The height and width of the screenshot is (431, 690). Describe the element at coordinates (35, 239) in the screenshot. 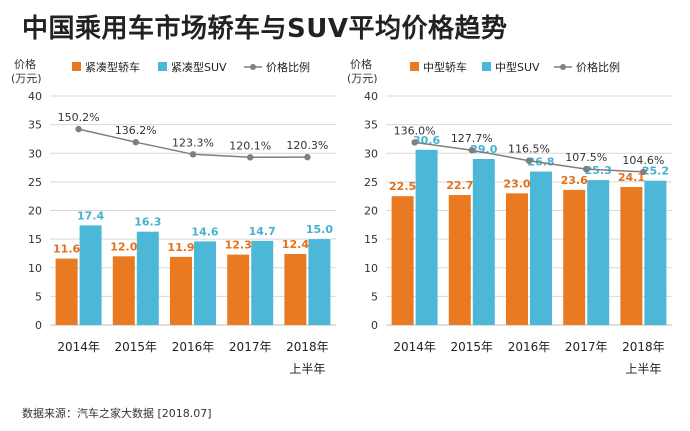

I see `y-tick-label: 15` at that location.